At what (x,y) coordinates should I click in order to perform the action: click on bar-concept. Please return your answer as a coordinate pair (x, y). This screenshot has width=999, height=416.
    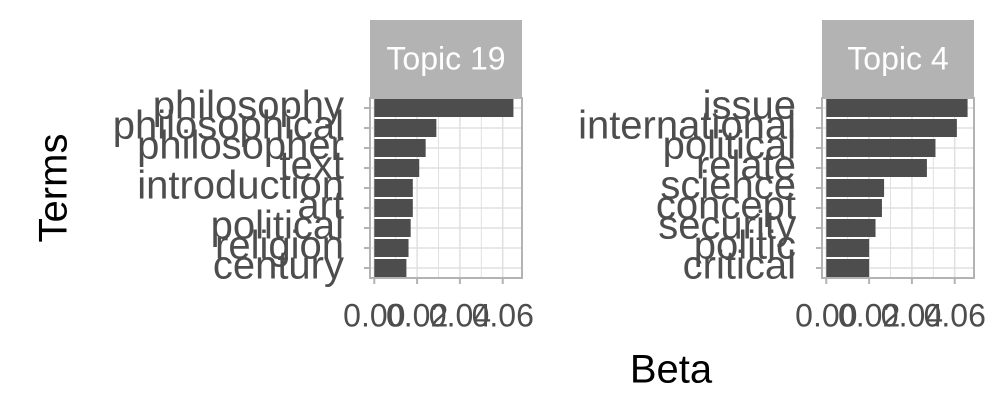
    Looking at the image, I should click on (854, 208).